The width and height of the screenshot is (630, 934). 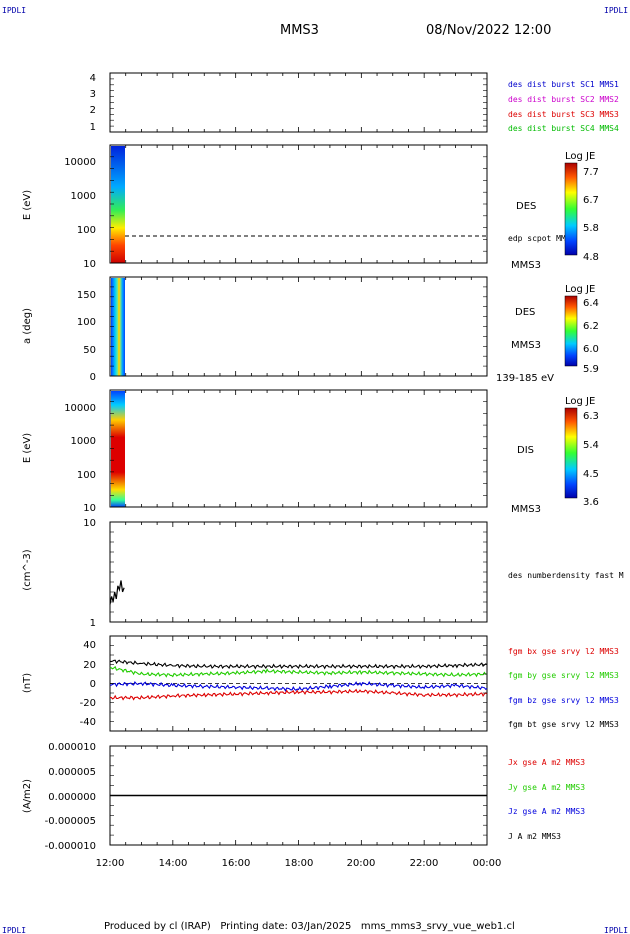 What do you see at coordinates (93, 127) in the screenshot?
I see `panel1-tick-label: 1` at bounding box center [93, 127].